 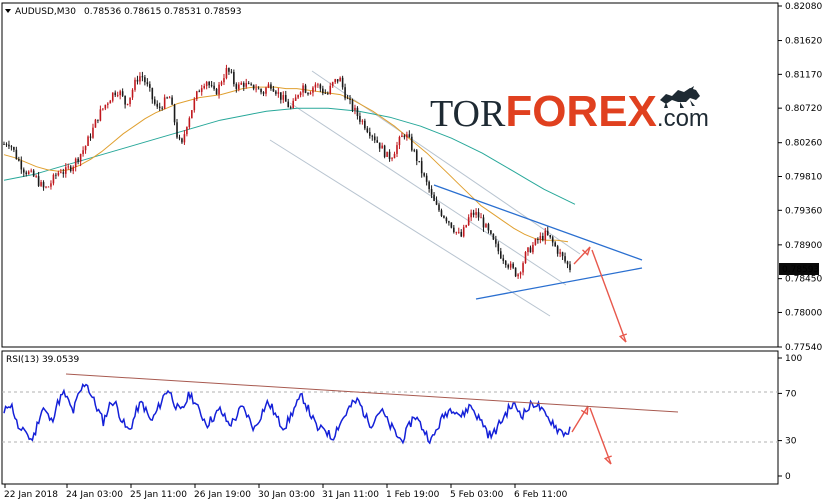 I want to click on triangle-down-icon, so click(x=8, y=11).